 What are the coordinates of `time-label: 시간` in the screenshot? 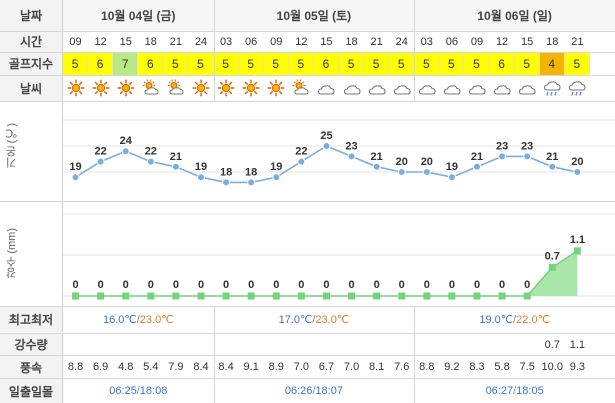 It's located at (31, 41).